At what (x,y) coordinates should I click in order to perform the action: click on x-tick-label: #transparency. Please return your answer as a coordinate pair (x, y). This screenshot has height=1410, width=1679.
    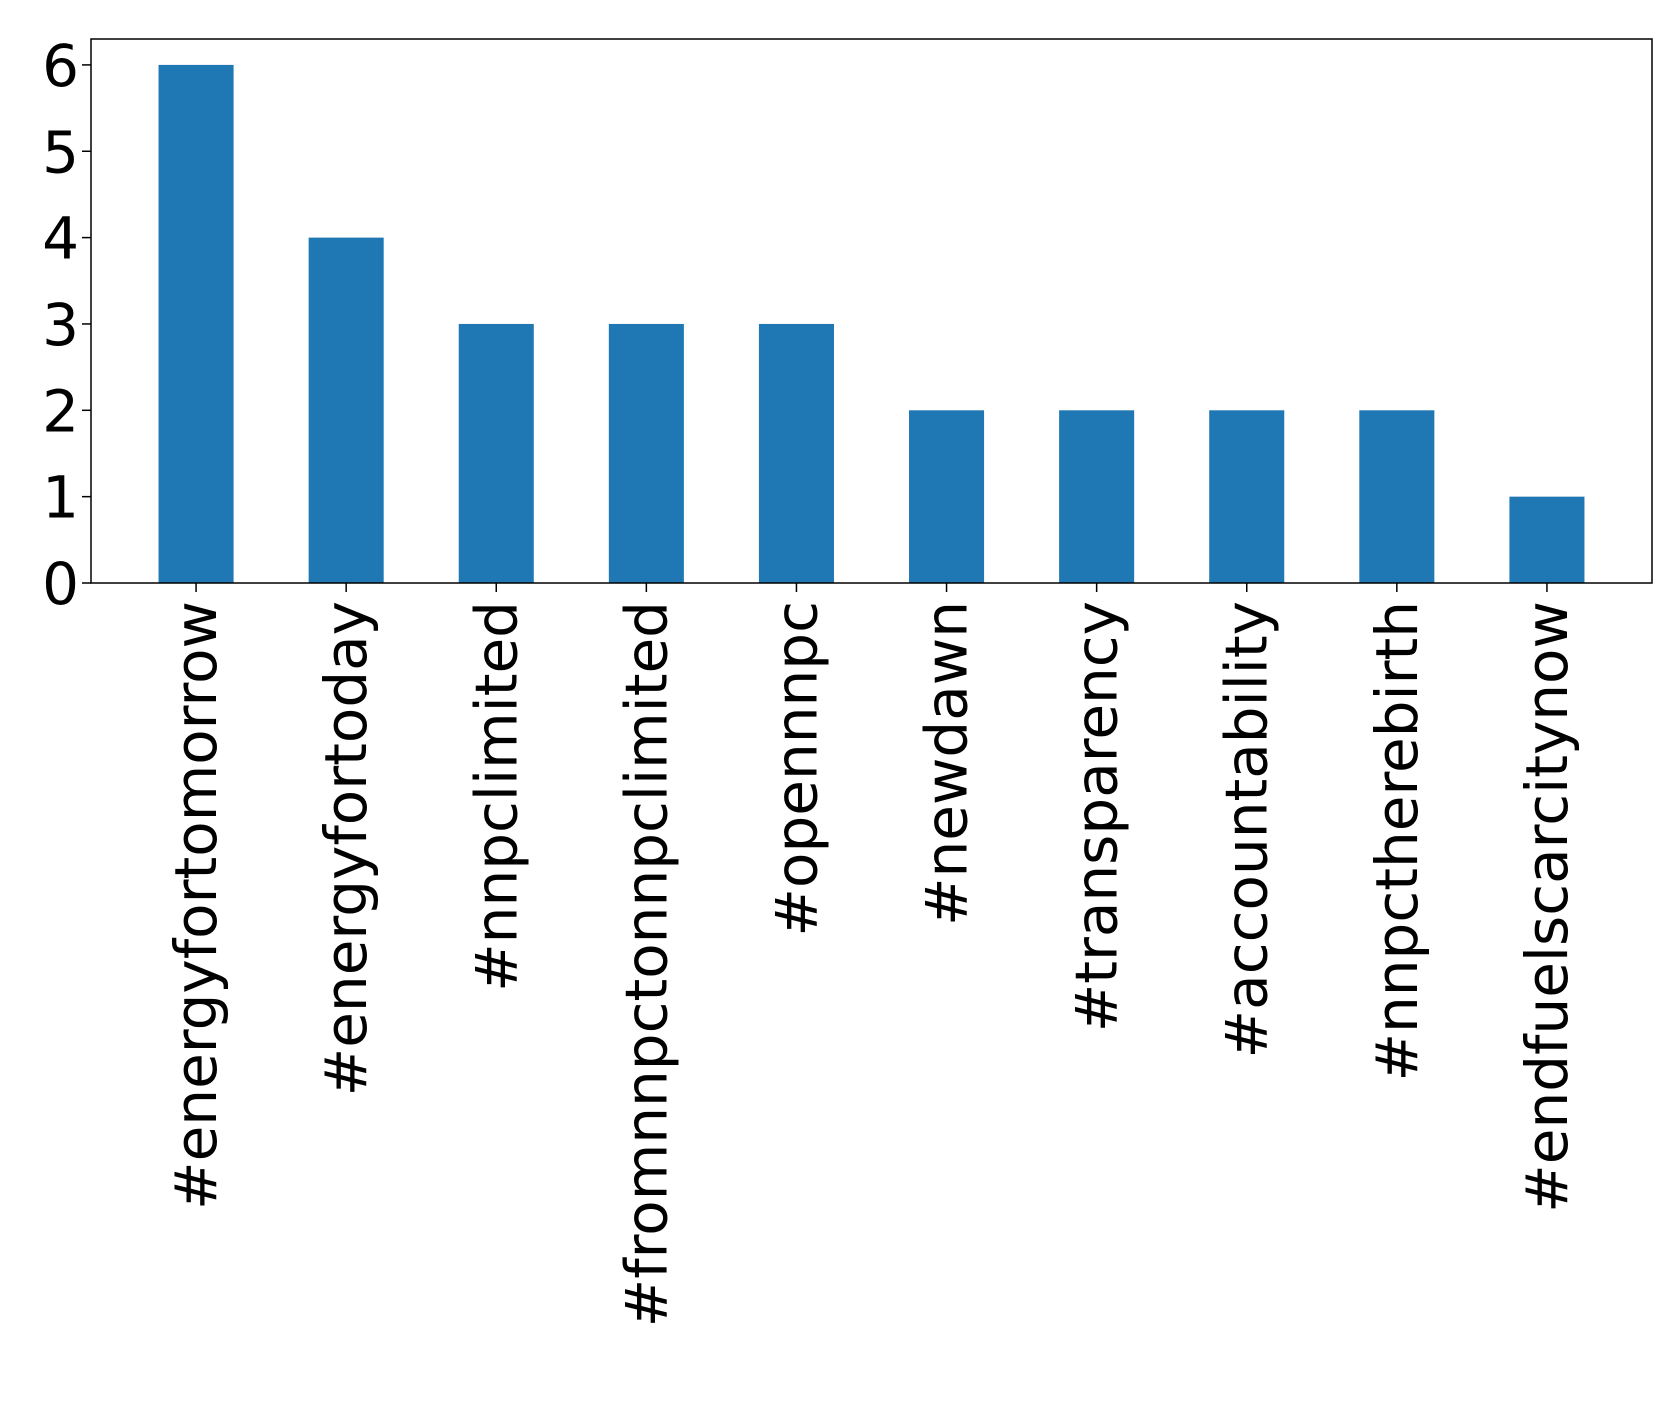
    Looking at the image, I should click on (1097, 816).